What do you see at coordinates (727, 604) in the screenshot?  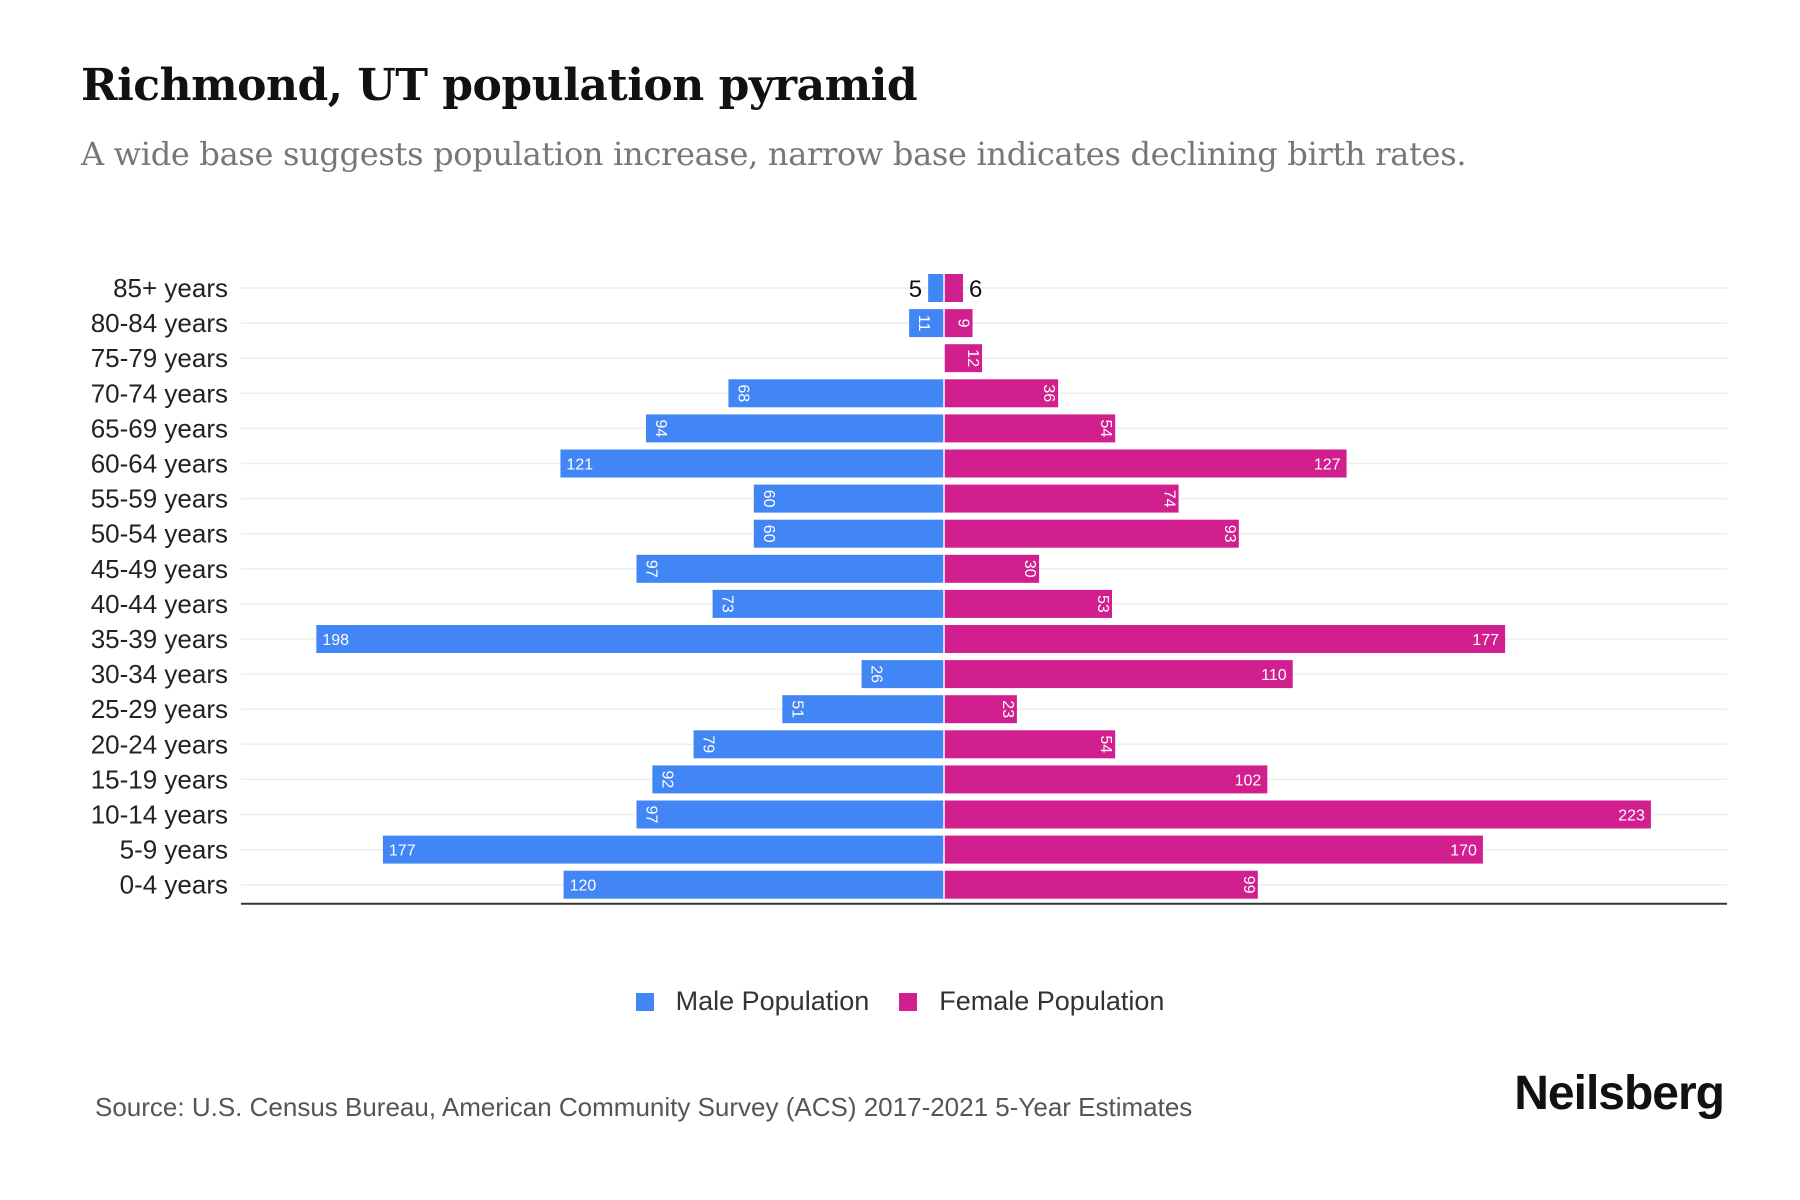 I see `data-label-male: 73` at bounding box center [727, 604].